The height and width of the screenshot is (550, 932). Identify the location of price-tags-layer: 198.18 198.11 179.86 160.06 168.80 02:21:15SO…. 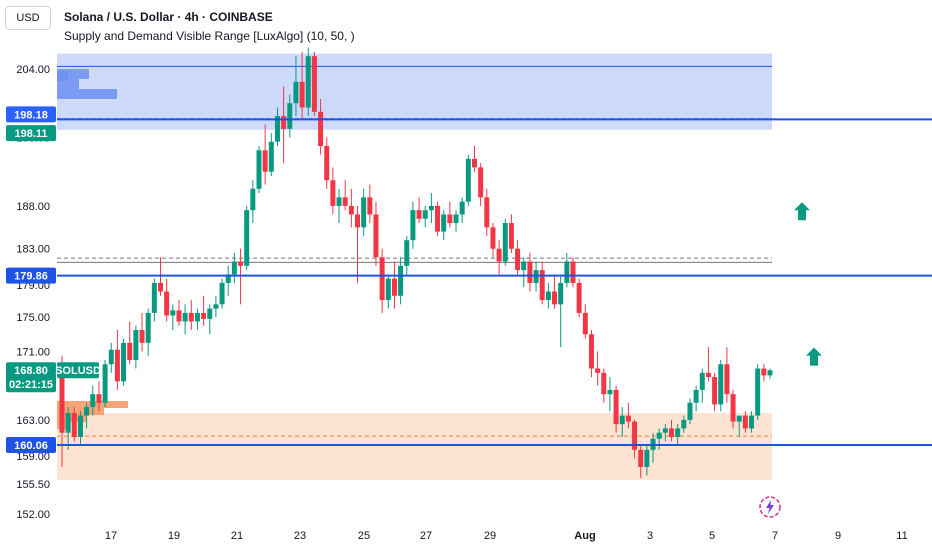
(53, 280).